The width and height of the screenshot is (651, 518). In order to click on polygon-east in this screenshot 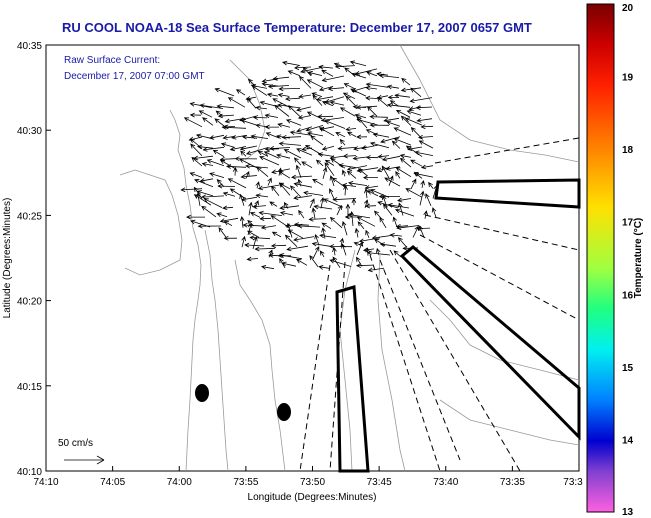, I will do `click(507, 193)`.